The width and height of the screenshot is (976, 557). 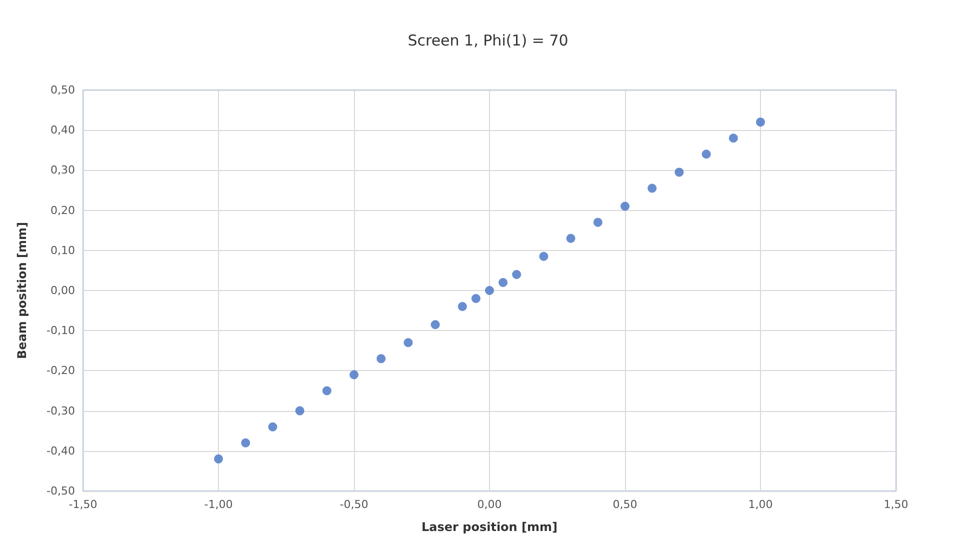 What do you see at coordinates (489, 527) in the screenshot?
I see `x-axis-title: Laser position [mm]` at bounding box center [489, 527].